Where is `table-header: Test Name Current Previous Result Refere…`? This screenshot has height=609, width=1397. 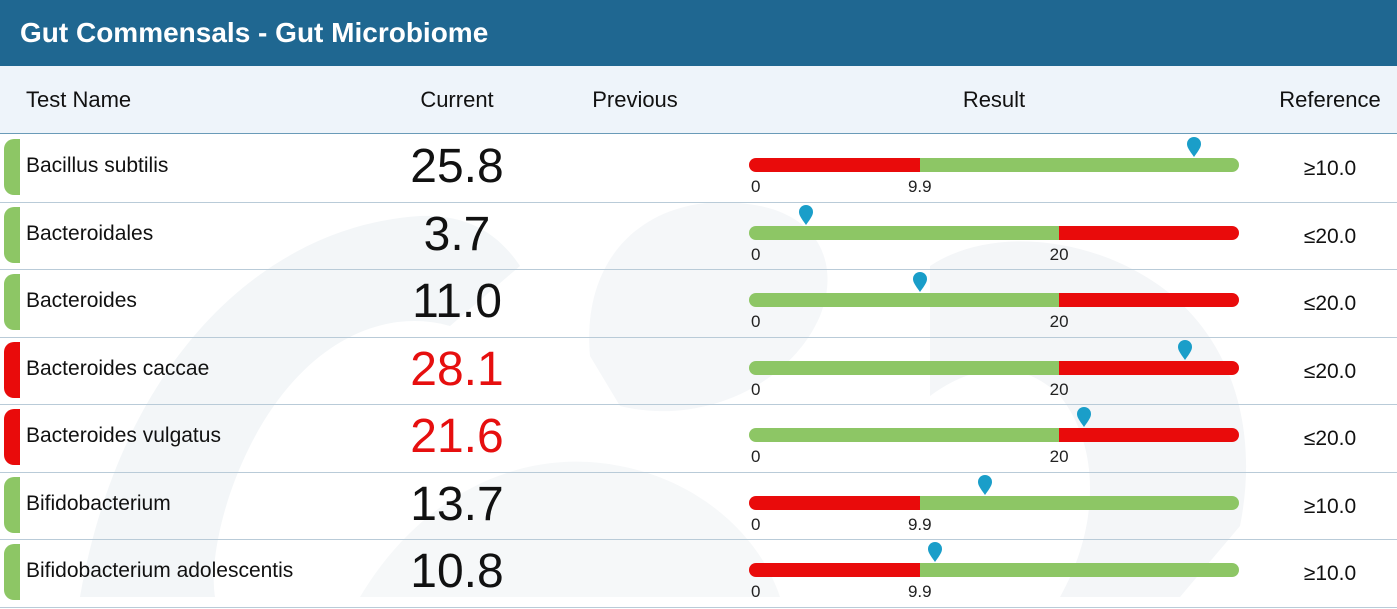
table-header: Test Name Current Previous Result Refere… is located at coordinates (698, 100).